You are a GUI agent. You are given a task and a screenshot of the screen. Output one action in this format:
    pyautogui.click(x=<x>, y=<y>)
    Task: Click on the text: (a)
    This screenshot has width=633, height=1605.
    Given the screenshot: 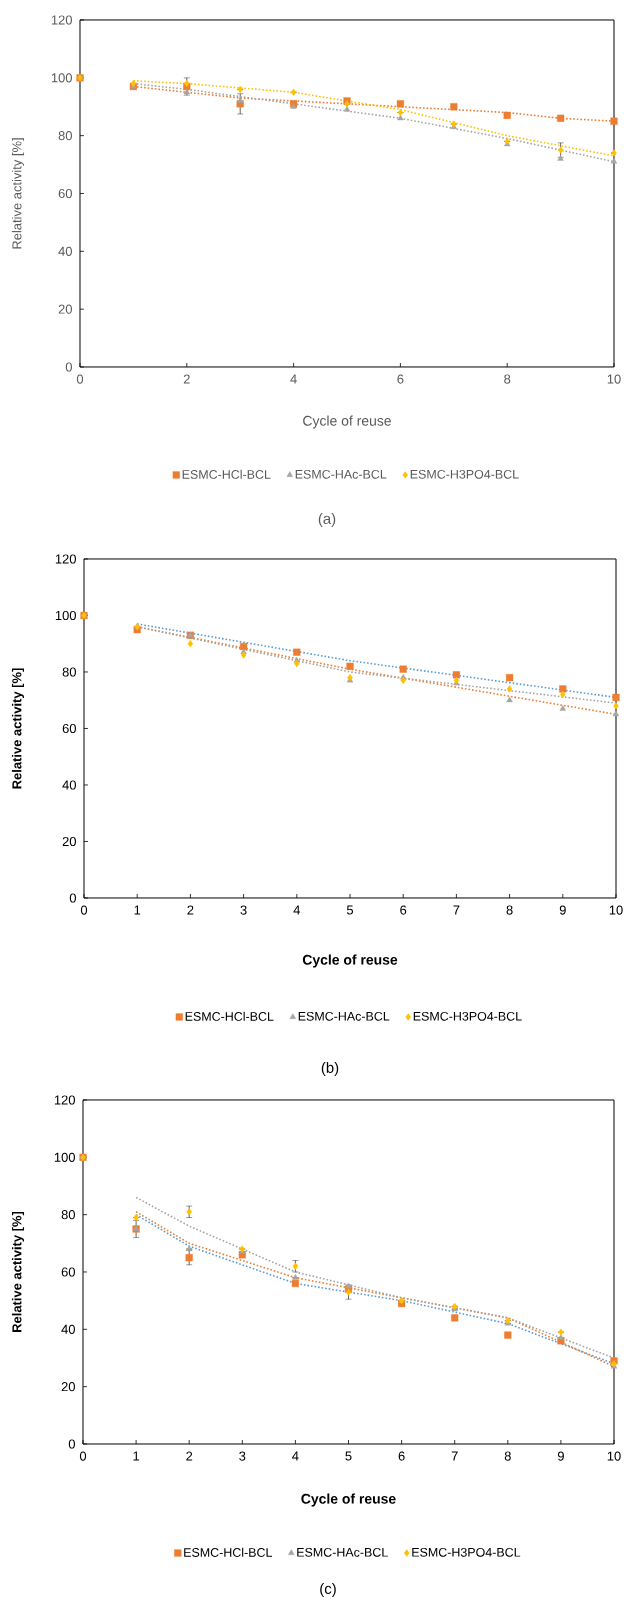 What is the action you would take?
    pyautogui.click(x=327, y=520)
    